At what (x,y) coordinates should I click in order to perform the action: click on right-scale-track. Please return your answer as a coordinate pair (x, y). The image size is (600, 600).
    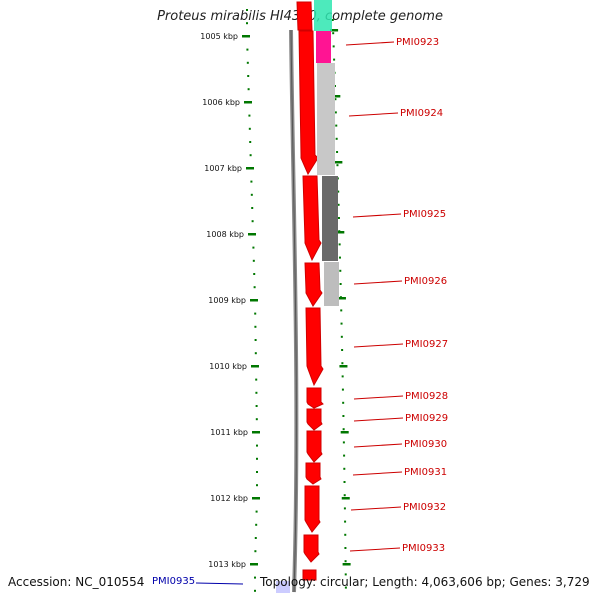
    Looking at the image, I should click on (340, 304).